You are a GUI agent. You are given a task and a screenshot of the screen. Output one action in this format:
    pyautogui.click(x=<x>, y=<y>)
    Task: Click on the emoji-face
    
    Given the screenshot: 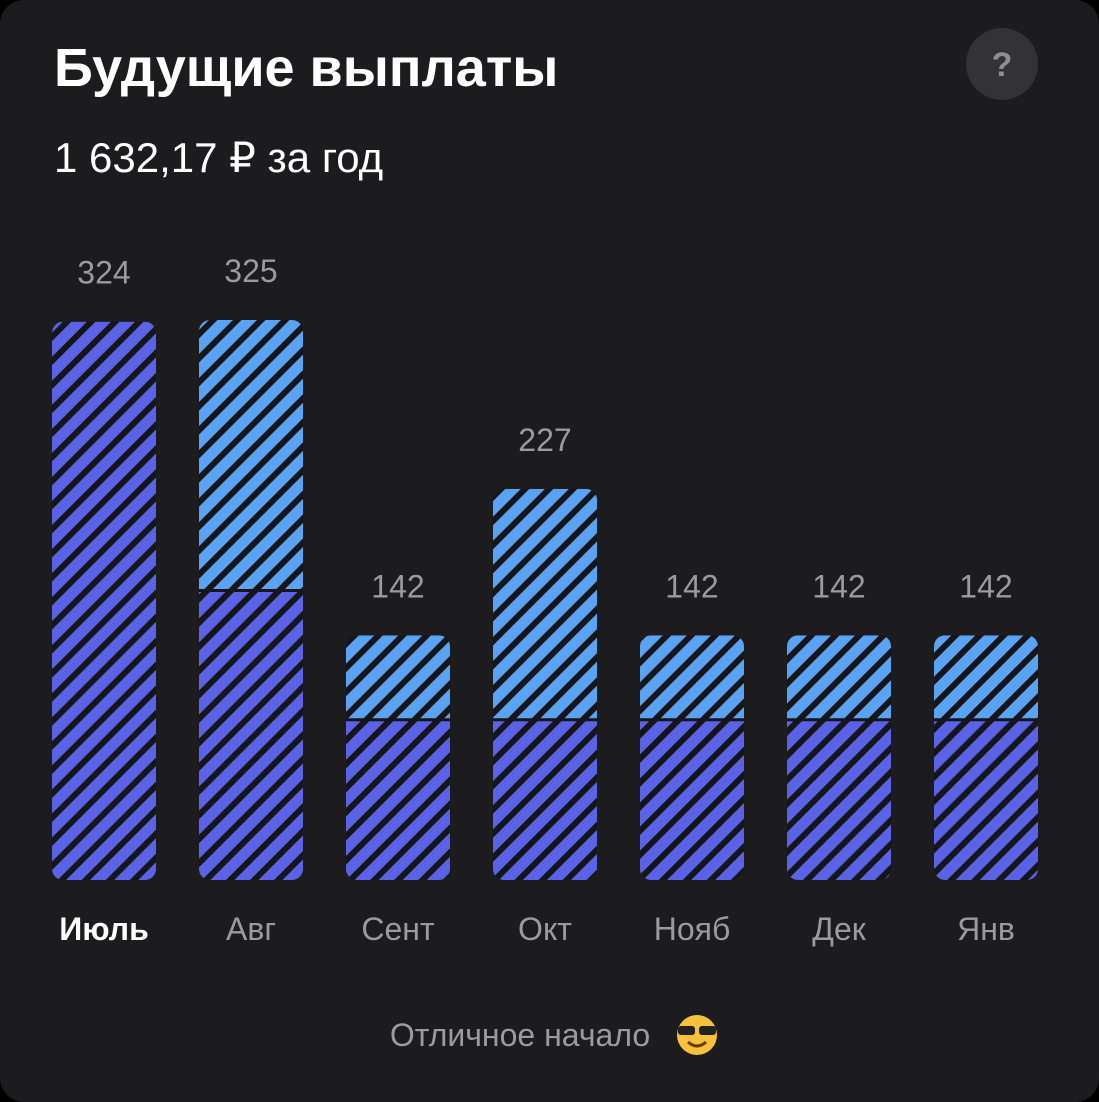 What is the action you would take?
    pyautogui.click(x=697, y=1035)
    